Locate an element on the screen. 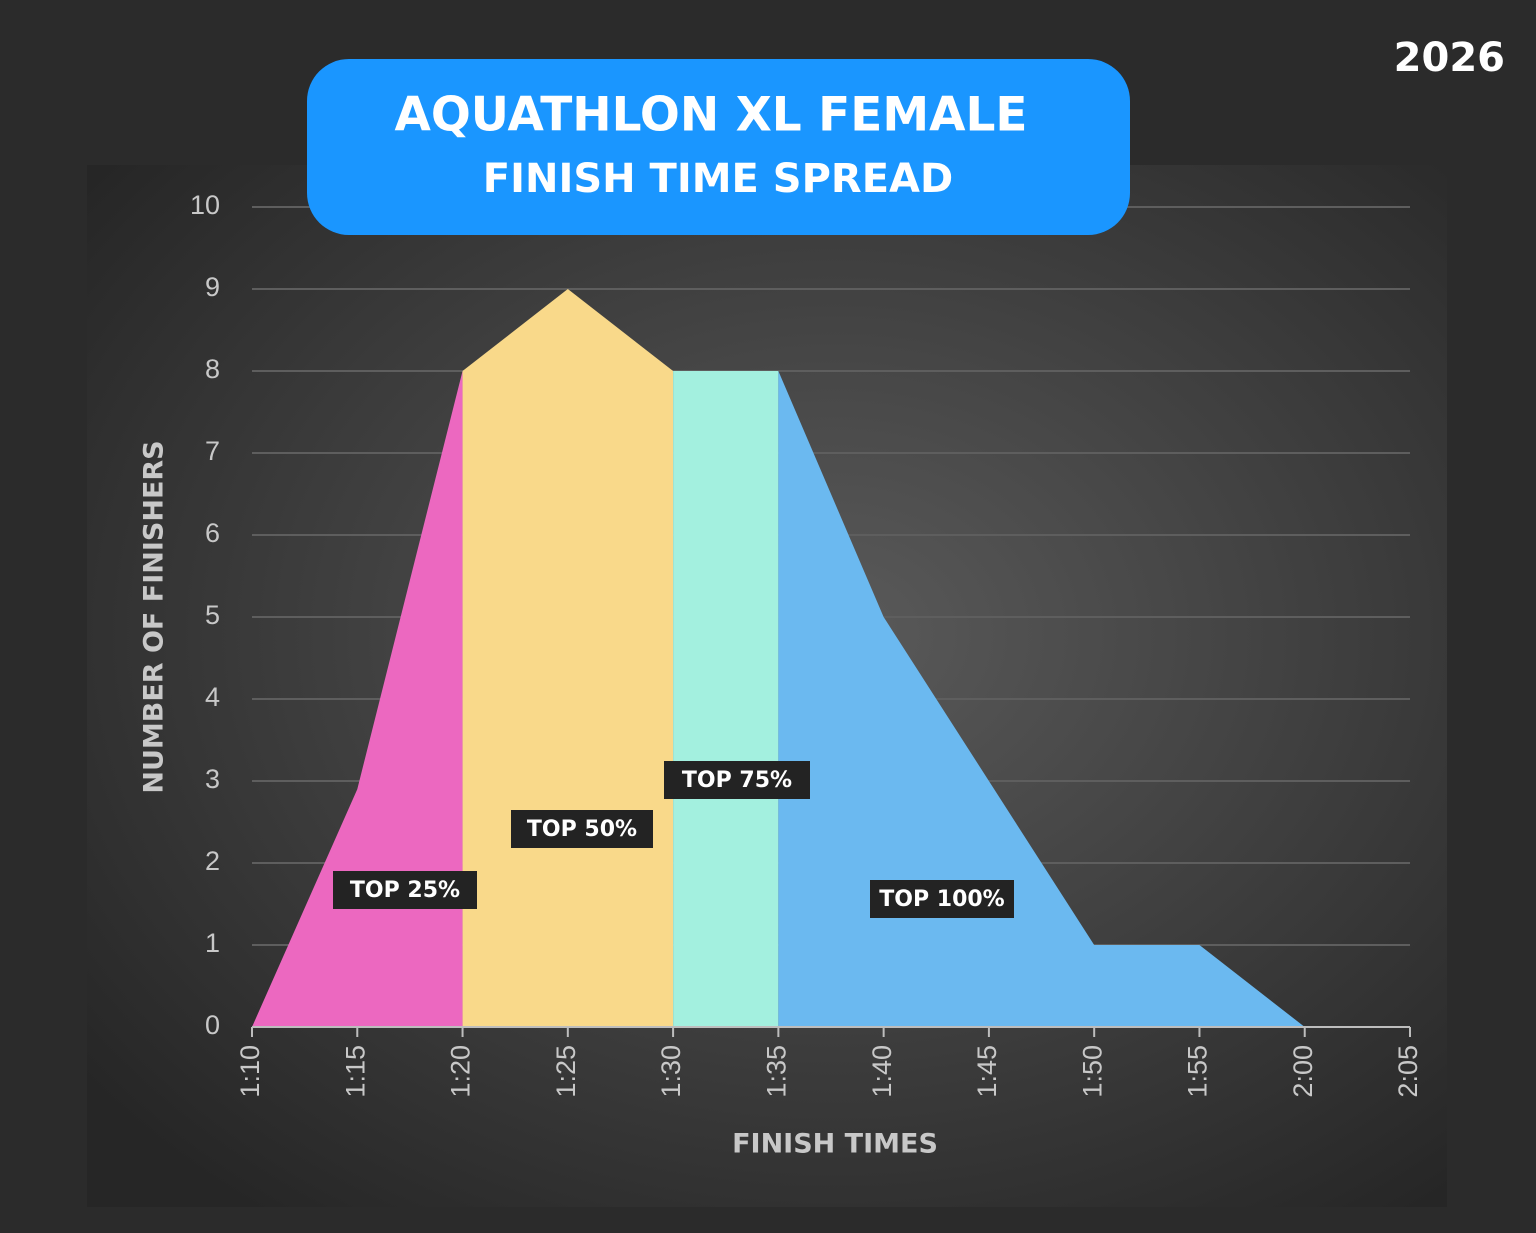 Image resolution: width=1536 pixels, height=1233 pixels. y-tick-label: 4 is located at coordinates (212, 697).